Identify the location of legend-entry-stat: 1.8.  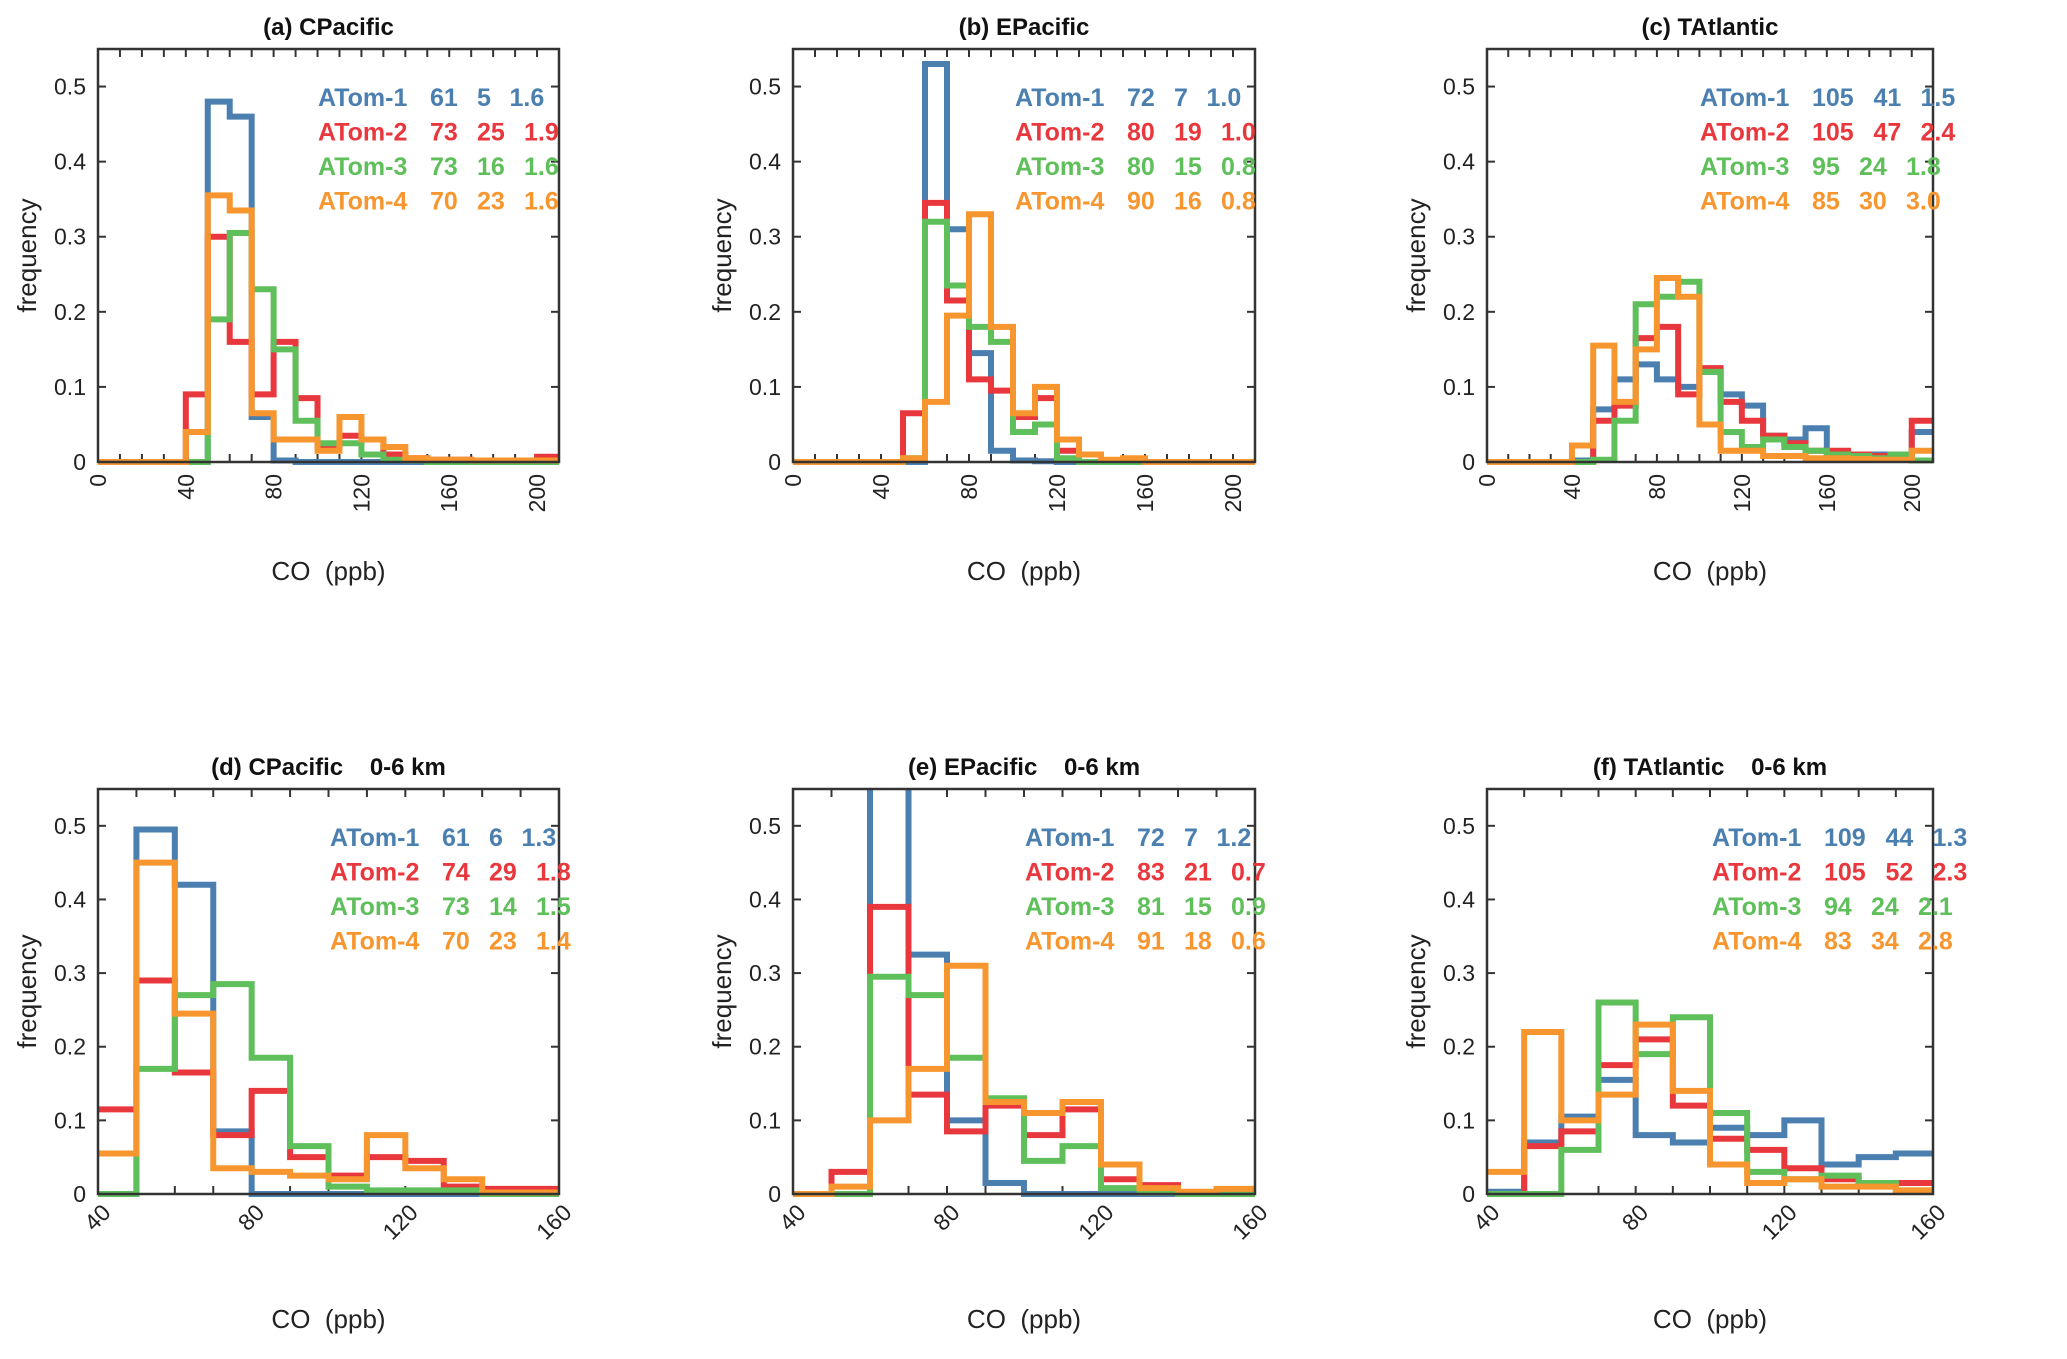
(553, 873).